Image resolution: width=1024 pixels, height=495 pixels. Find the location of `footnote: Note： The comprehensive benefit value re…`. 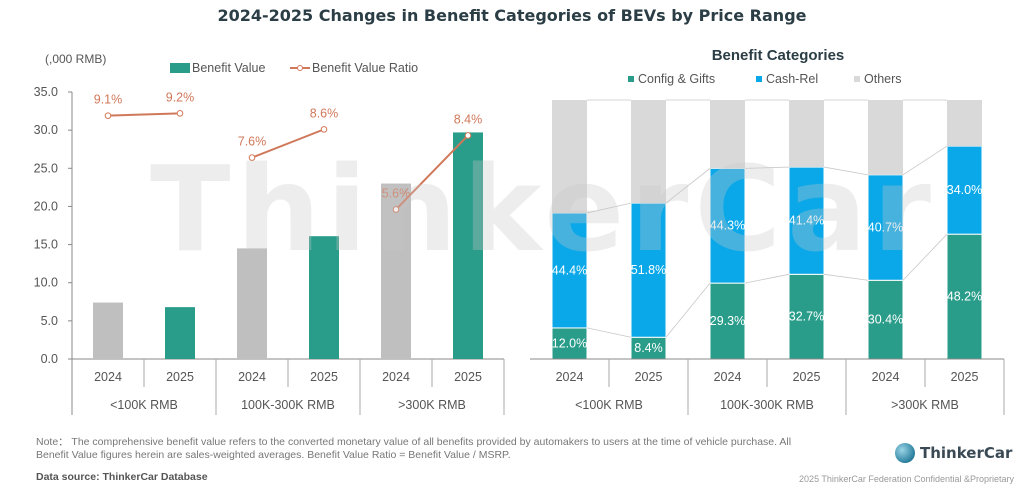

footnote: Note： The comprehensive benefit value re… is located at coordinates (414, 448).